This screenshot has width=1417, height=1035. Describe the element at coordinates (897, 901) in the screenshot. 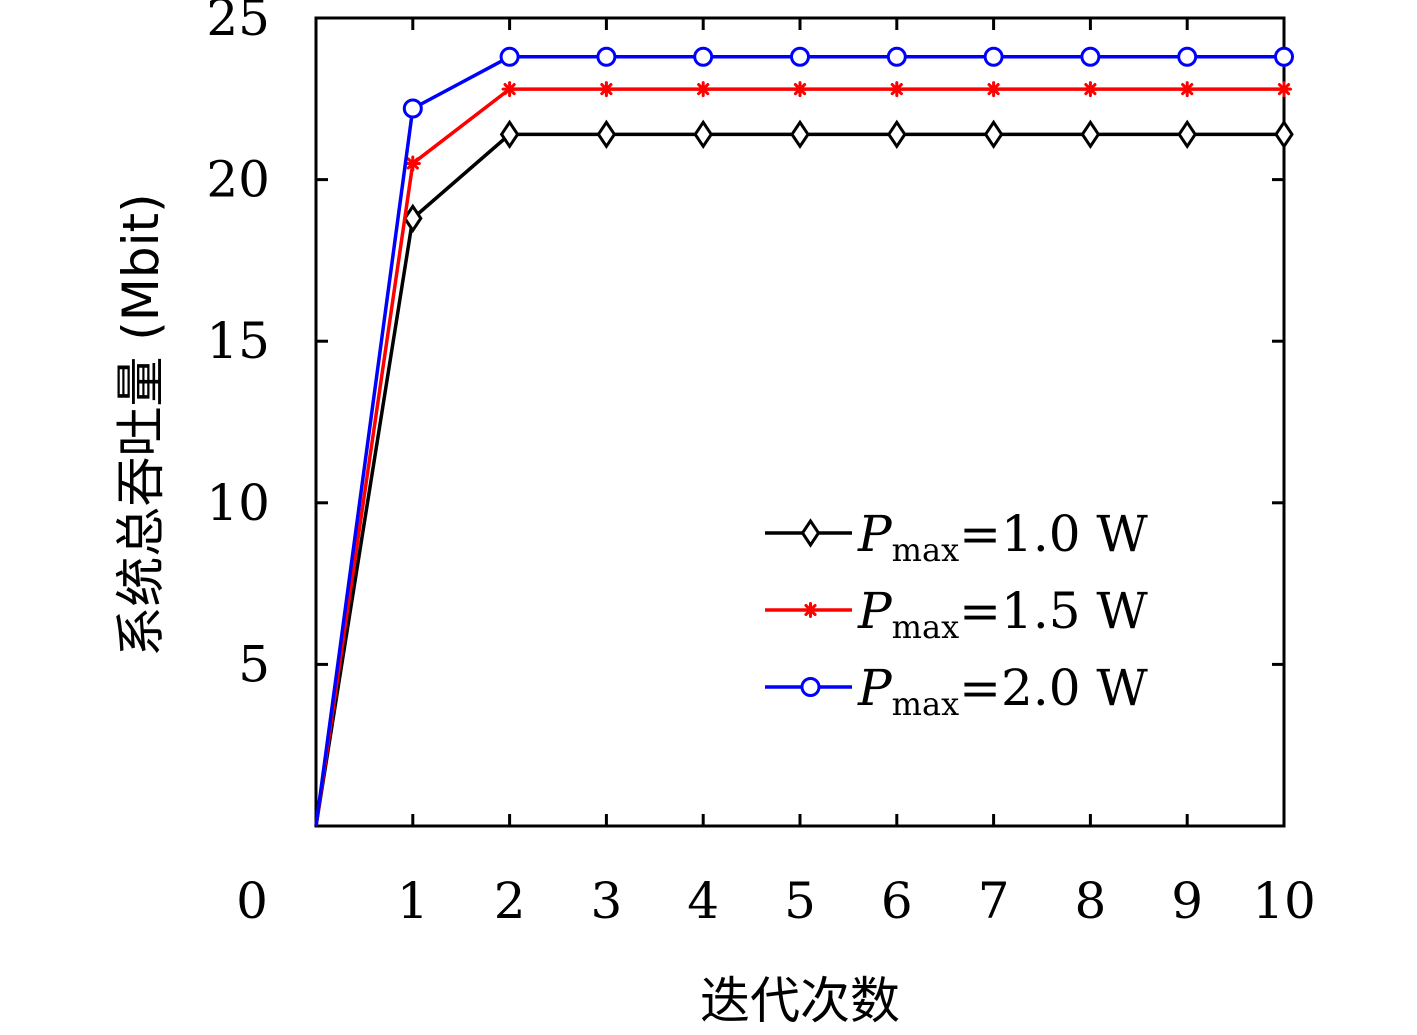

I see `x-tick-label: 6` at that location.